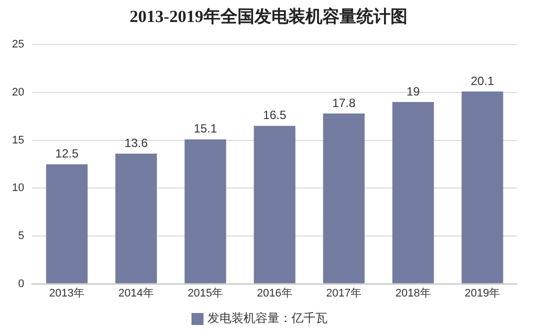 This screenshot has height=335, width=537. What do you see at coordinates (18, 140) in the screenshot?
I see `y-tick-label: 15` at bounding box center [18, 140].